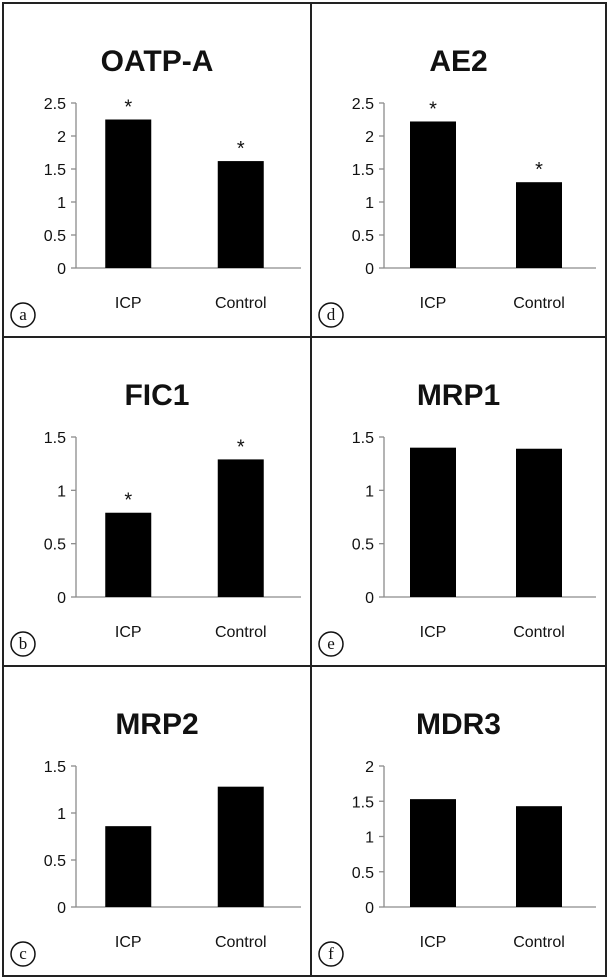 This screenshot has width=609, height=979. Describe the element at coordinates (457, 518) in the screenshot. I see `chart-panel-e: MRP1 0 0.5 1 1.5 ICP Control e` at that location.